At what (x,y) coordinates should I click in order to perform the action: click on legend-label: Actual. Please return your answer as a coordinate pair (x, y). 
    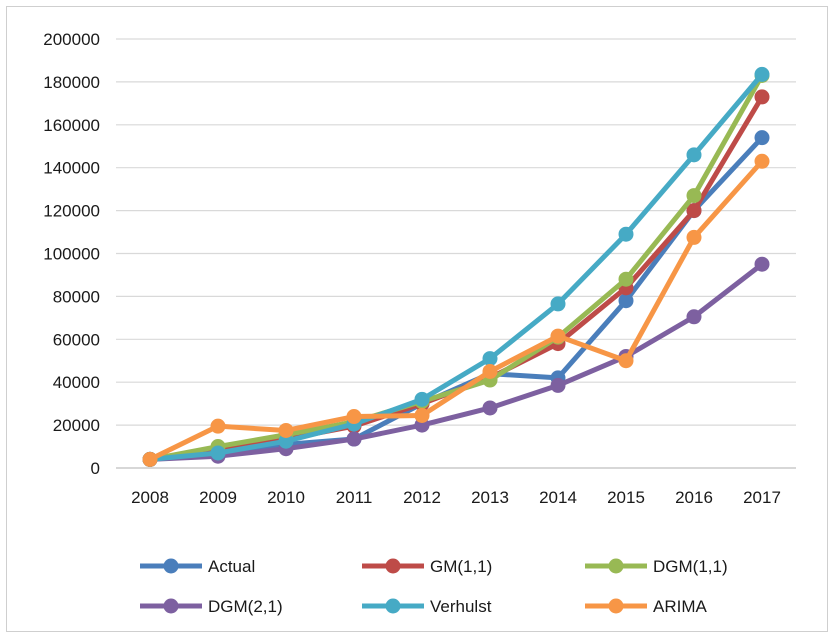
    Looking at the image, I should click on (231, 566).